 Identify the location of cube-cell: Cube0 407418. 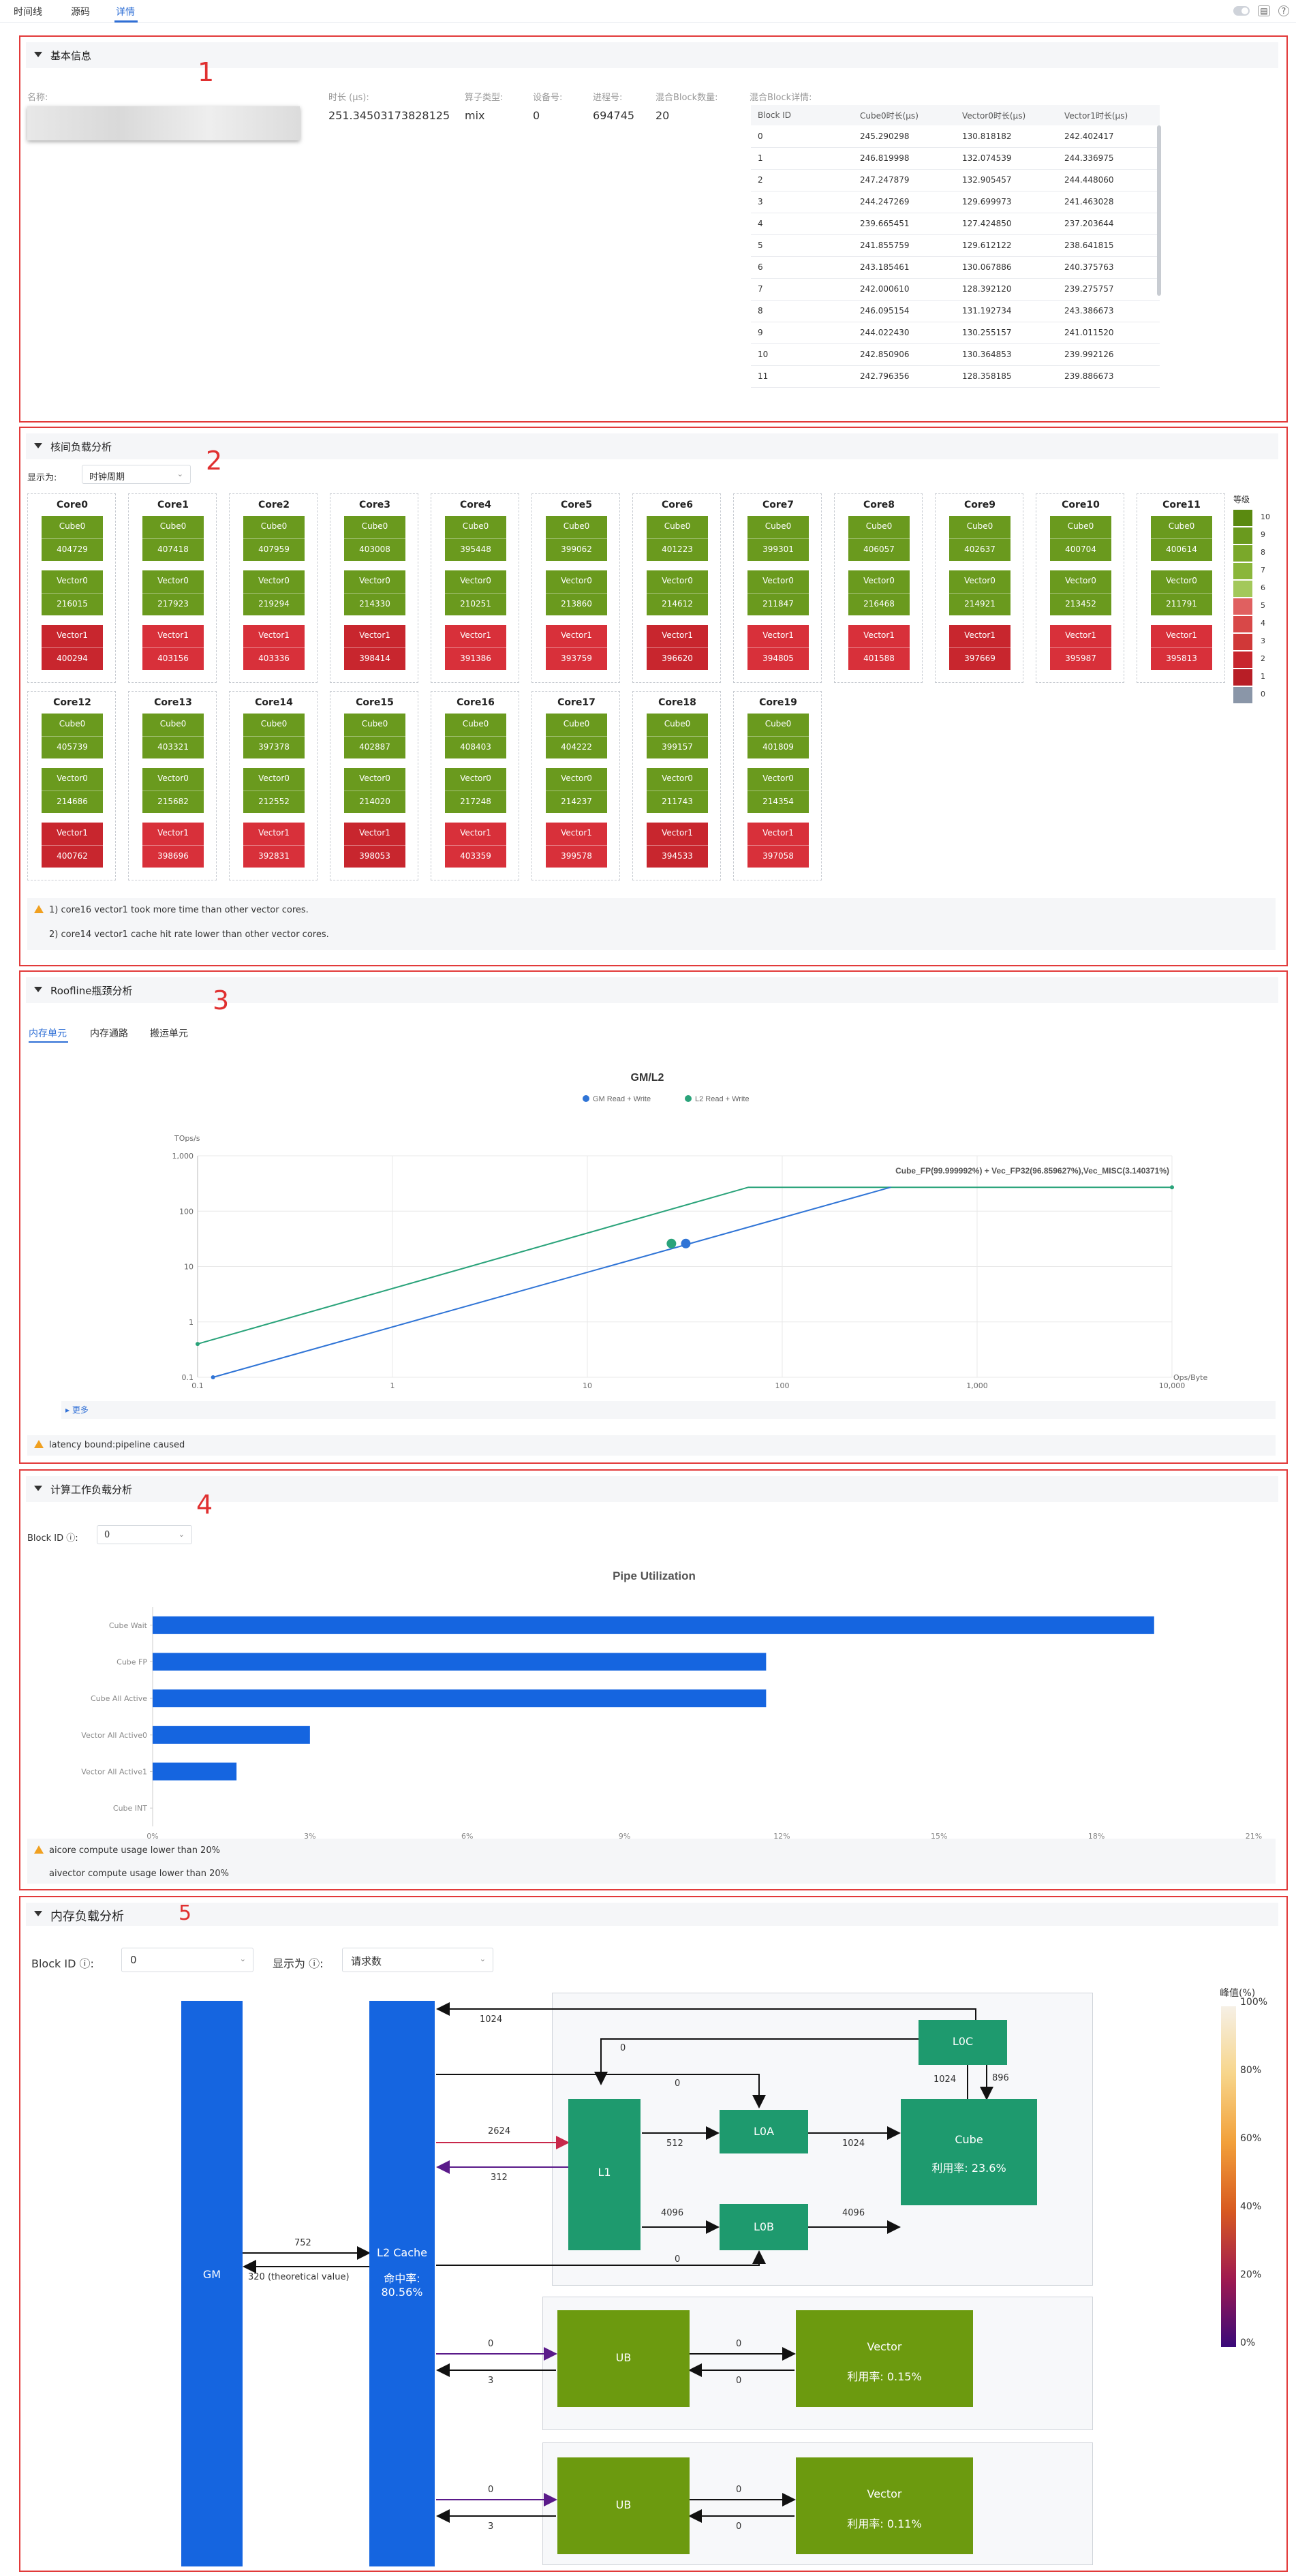
(173, 538).